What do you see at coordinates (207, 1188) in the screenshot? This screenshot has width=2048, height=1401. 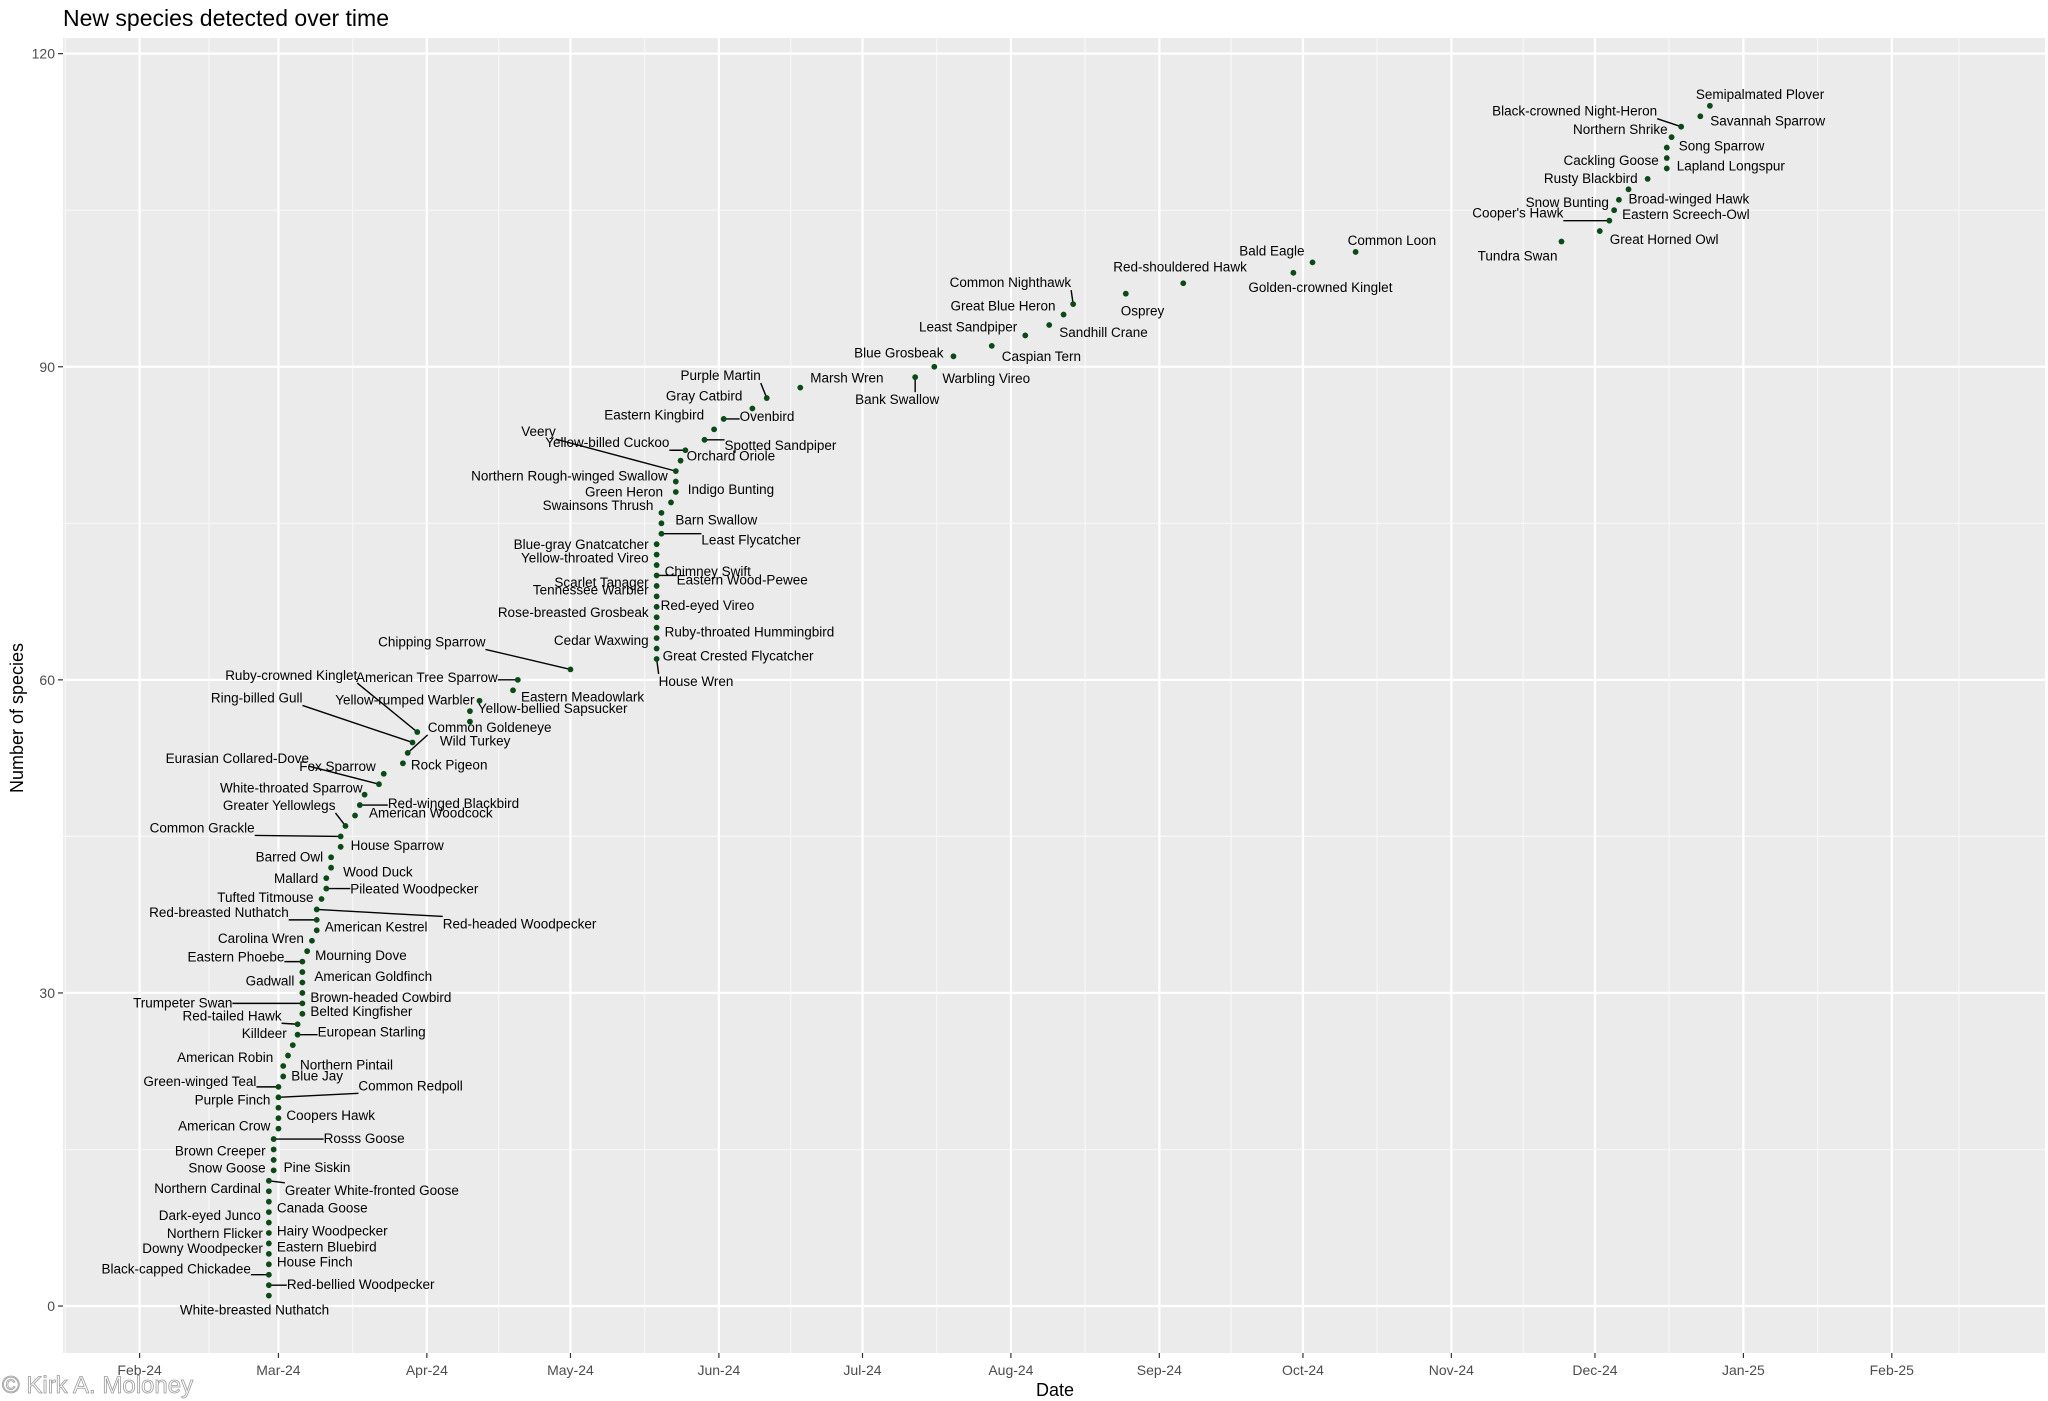 I see `species-label-northern-cardinal: Northern Cardinal` at bounding box center [207, 1188].